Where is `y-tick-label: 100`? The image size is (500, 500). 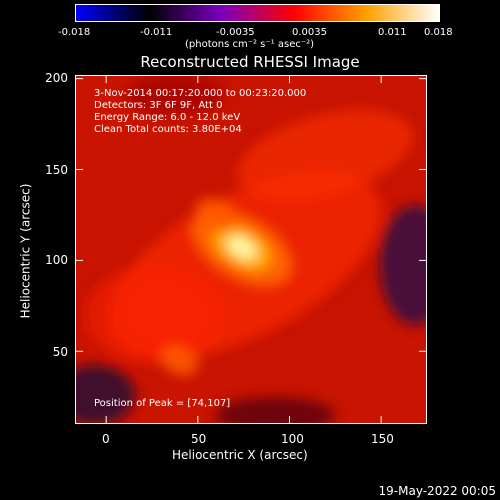
y-tick-label: 100 is located at coordinates (56, 260).